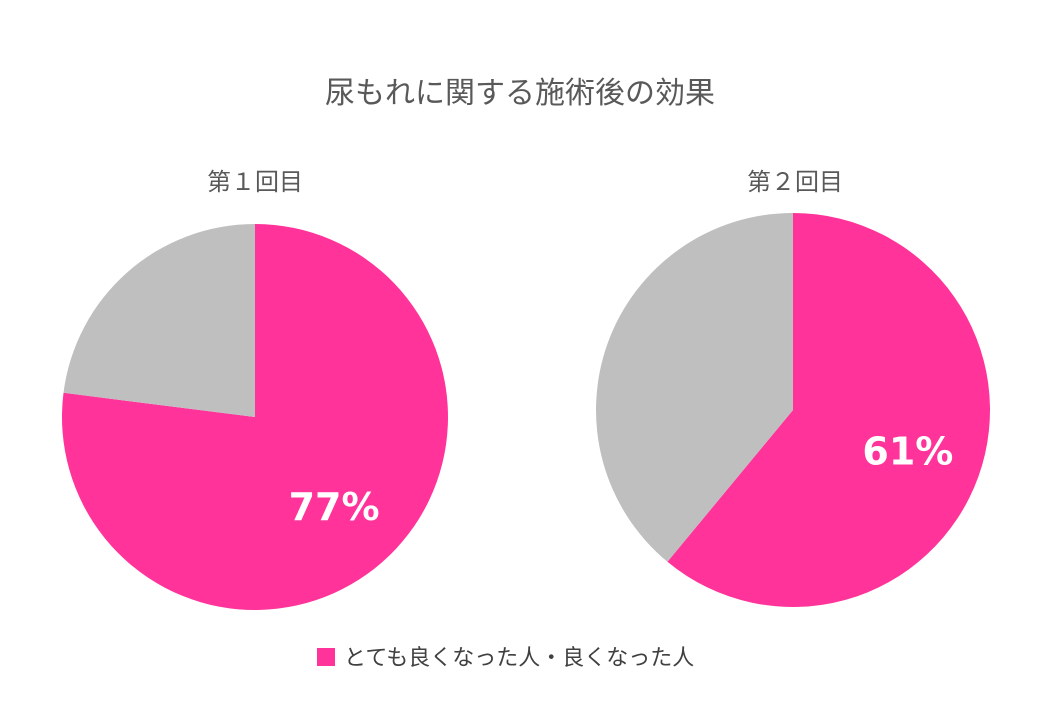 Image resolution: width=1040 pixels, height=720 pixels. I want to click on pie-1-data-label: 77%, so click(334, 507).